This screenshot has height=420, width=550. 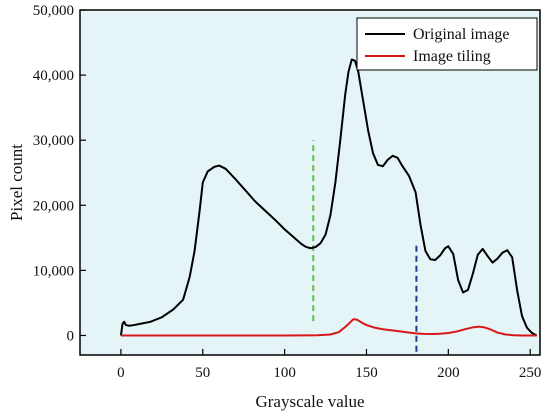 I want to click on y-tick-label: 30,000, so click(x=53, y=141).